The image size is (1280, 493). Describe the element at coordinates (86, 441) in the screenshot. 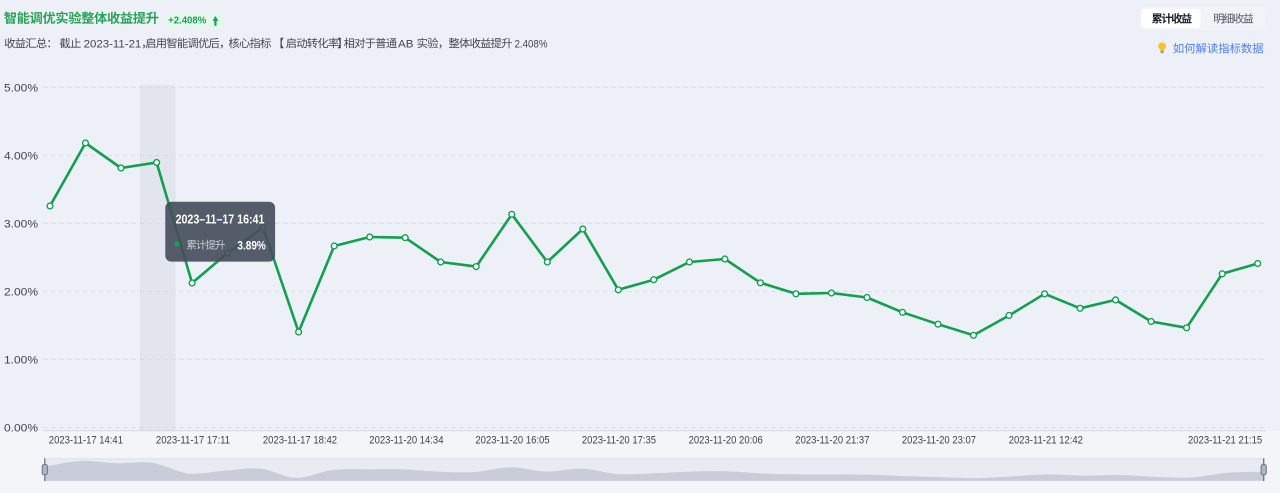

I see `svg-text: 2023-11-17 14:41` at that location.